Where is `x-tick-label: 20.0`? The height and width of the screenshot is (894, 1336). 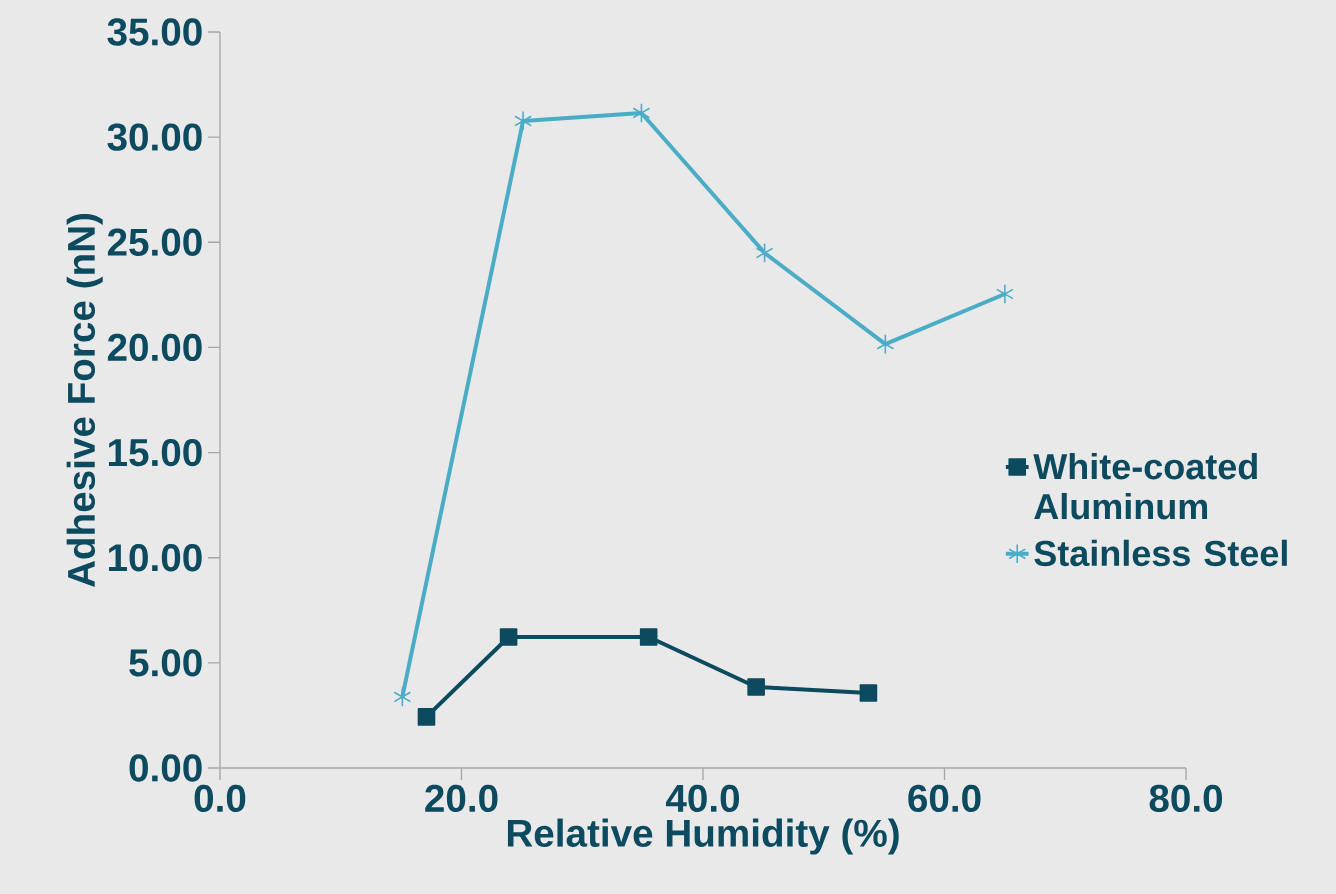 x-tick-label: 20.0 is located at coordinates (461, 798).